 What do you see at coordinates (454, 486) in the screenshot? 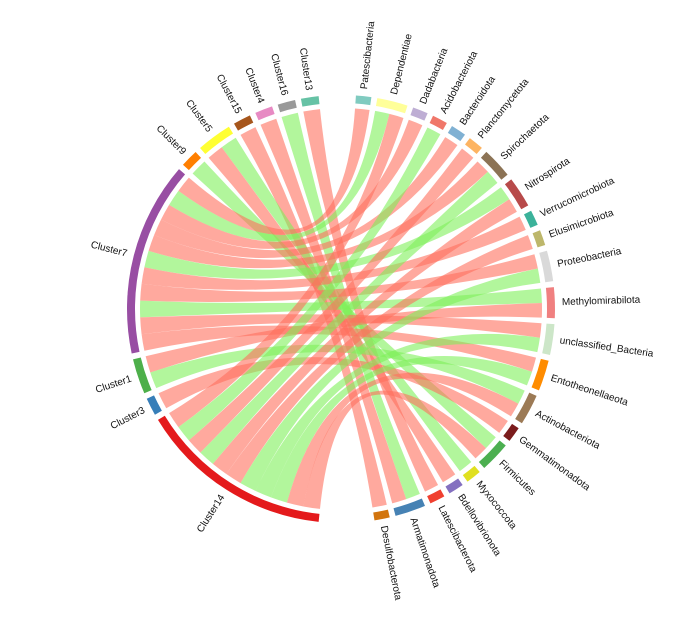
I see `sector-bdellovibrionota` at bounding box center [454, 486].